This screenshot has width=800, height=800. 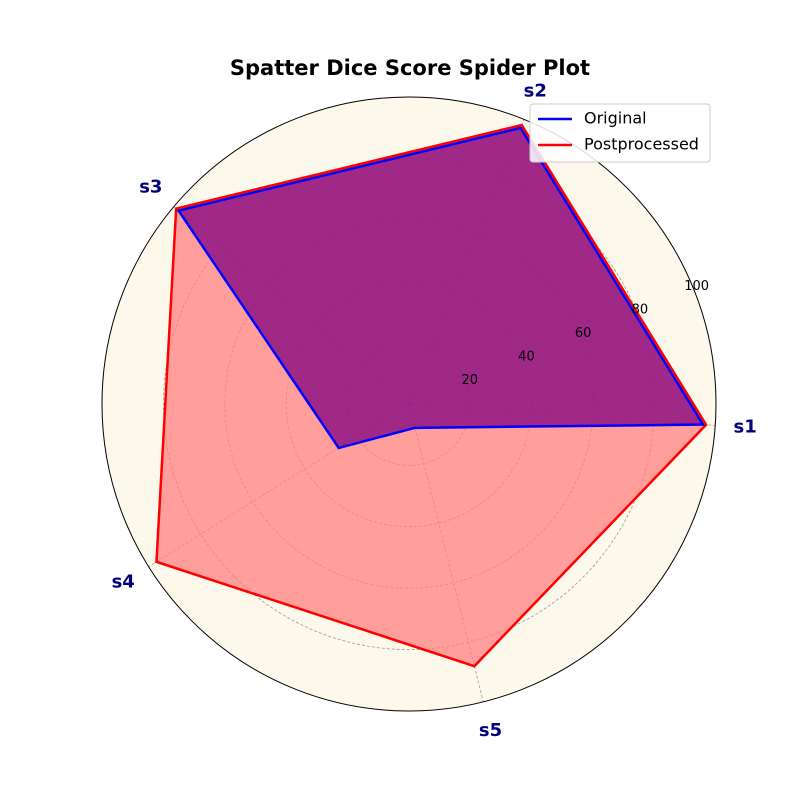 I want to click on tick-label-40: 40, so click(x=526, y=357).